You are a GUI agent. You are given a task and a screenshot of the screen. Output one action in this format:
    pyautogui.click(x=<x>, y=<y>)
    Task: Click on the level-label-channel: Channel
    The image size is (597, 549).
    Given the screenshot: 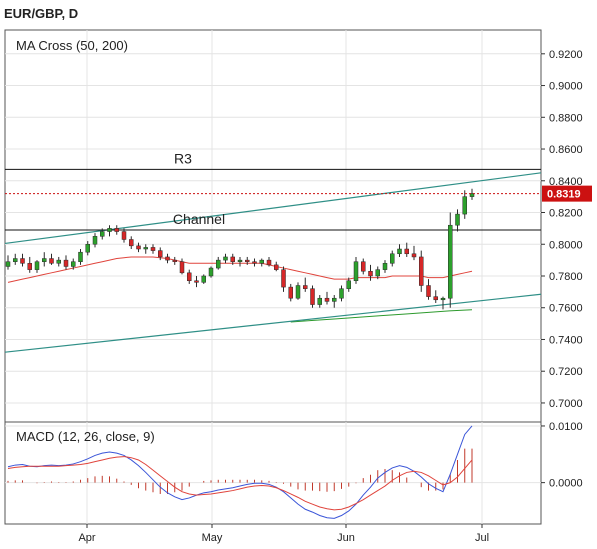 What is the action you would take?
    pyautogui.click(x=199, y=219)
    